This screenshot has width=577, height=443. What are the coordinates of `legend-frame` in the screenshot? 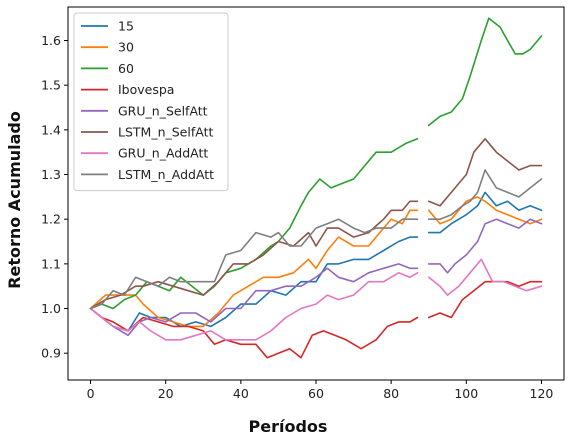 It's located at (151, 102).